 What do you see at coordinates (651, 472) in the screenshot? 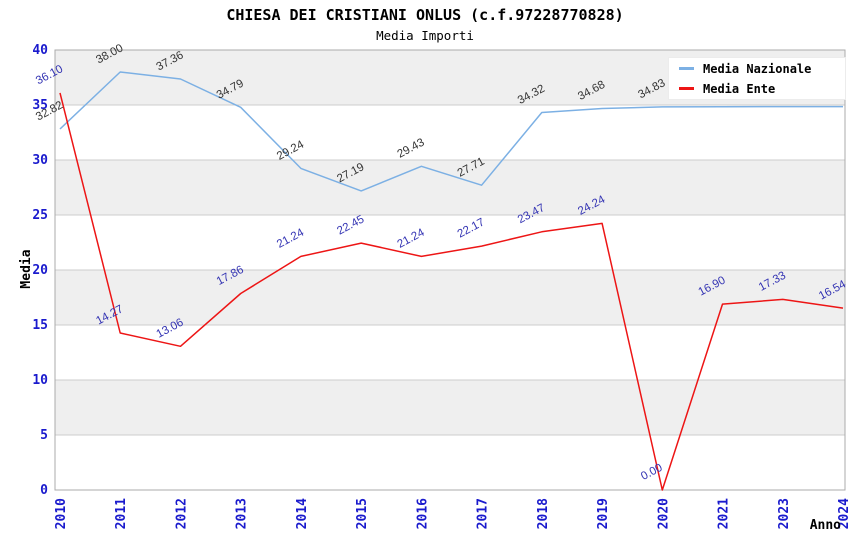
I see `point-label: 0.00` at bounding box center [651, 472].